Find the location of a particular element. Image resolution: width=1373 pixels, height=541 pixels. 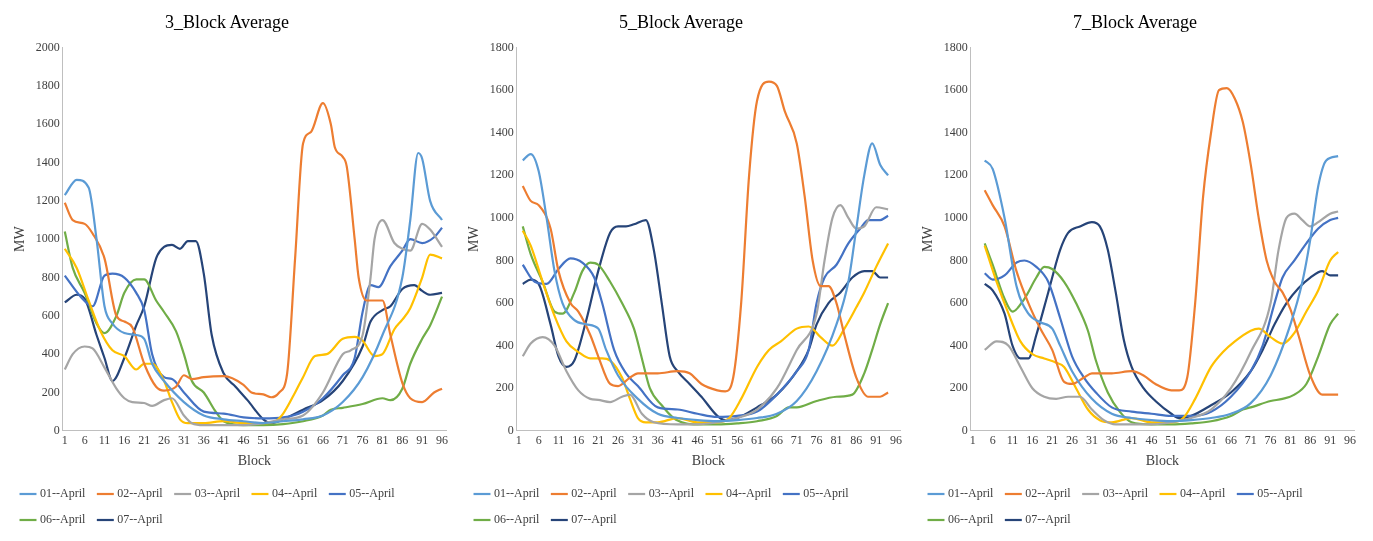

chart-title: 3_Block Average is located at coordinates (227, 21).